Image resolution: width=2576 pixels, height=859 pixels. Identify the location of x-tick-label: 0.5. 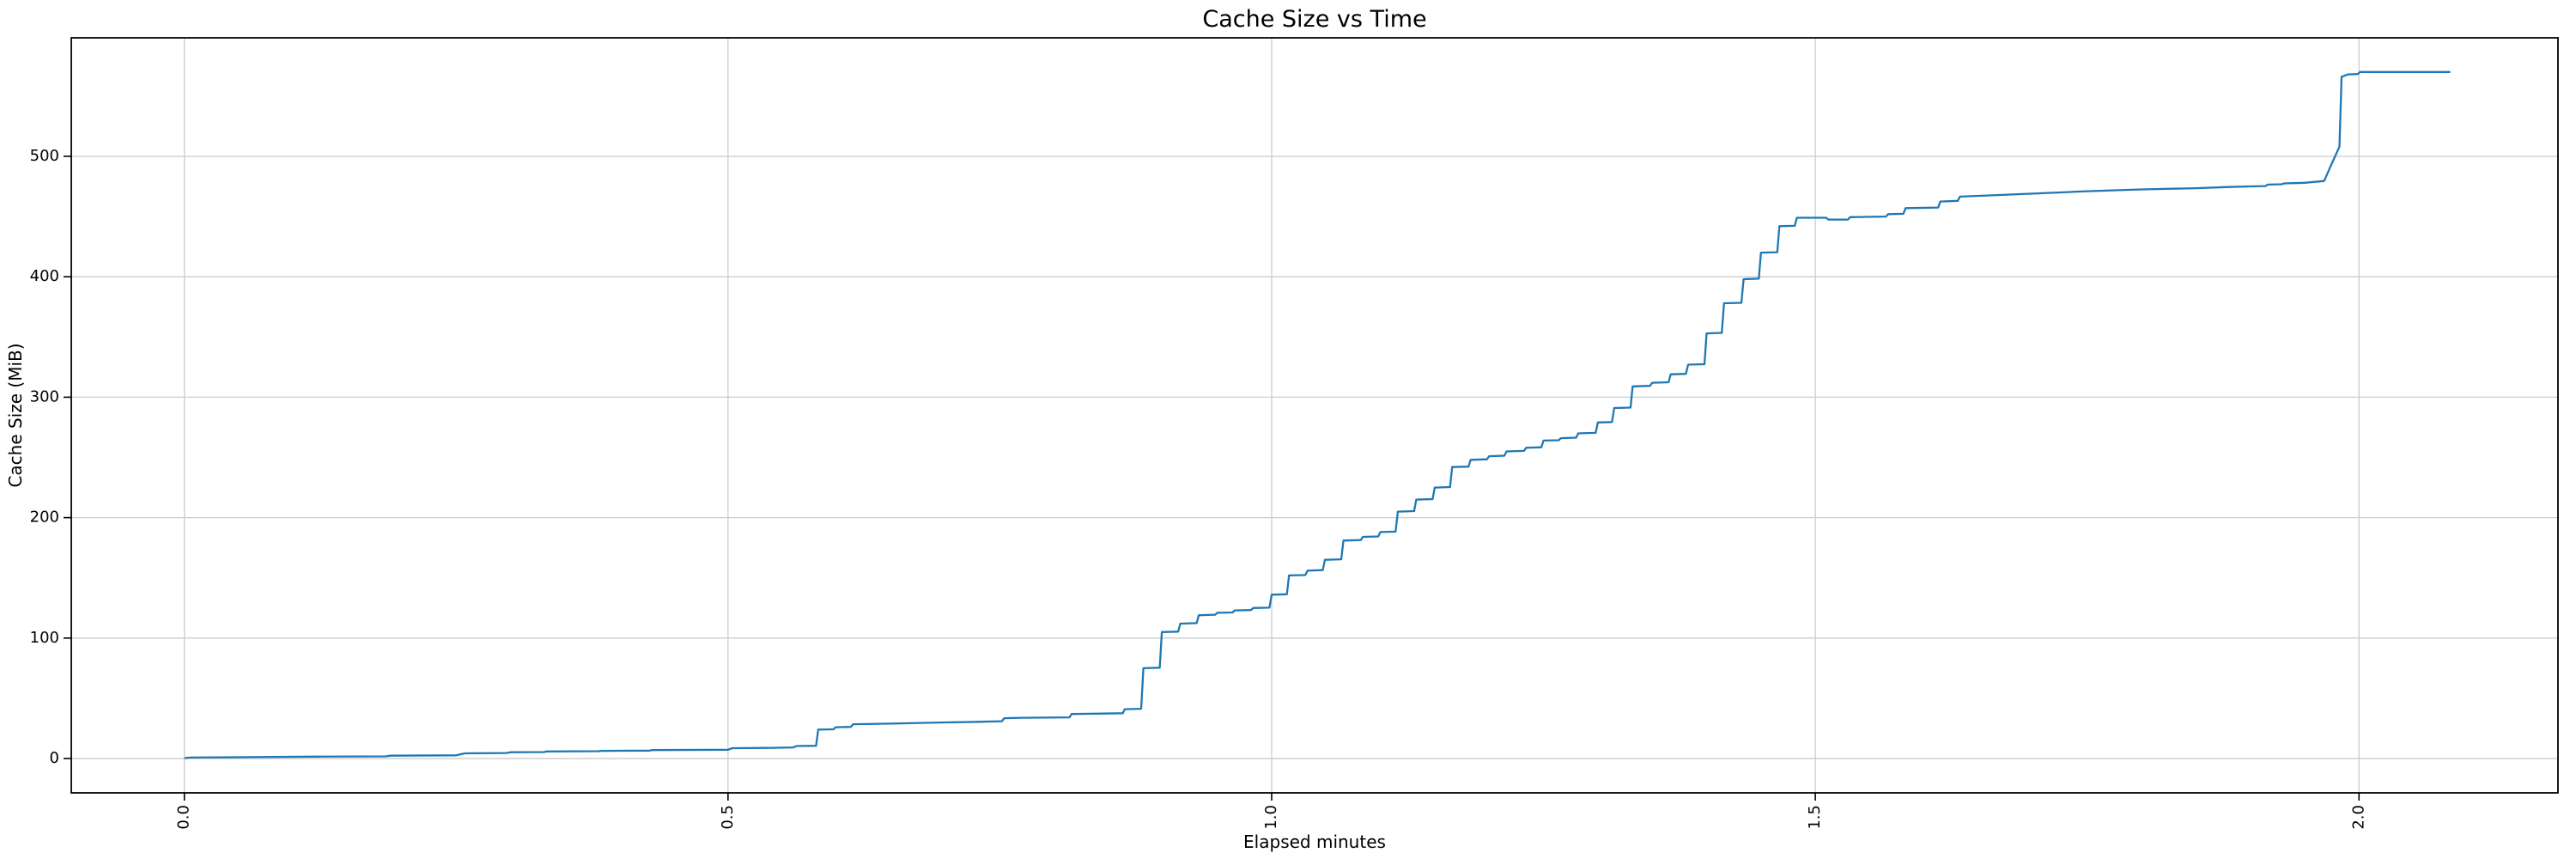
(728, 817).